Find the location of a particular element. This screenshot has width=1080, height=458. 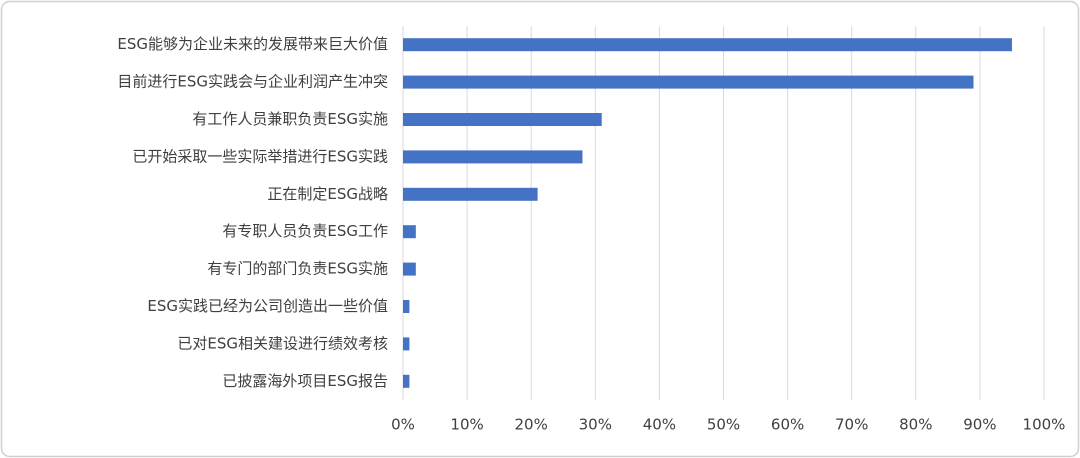

y-tick-label: 有专职人员负责ESG工作 is located at coordinates (305, 231).